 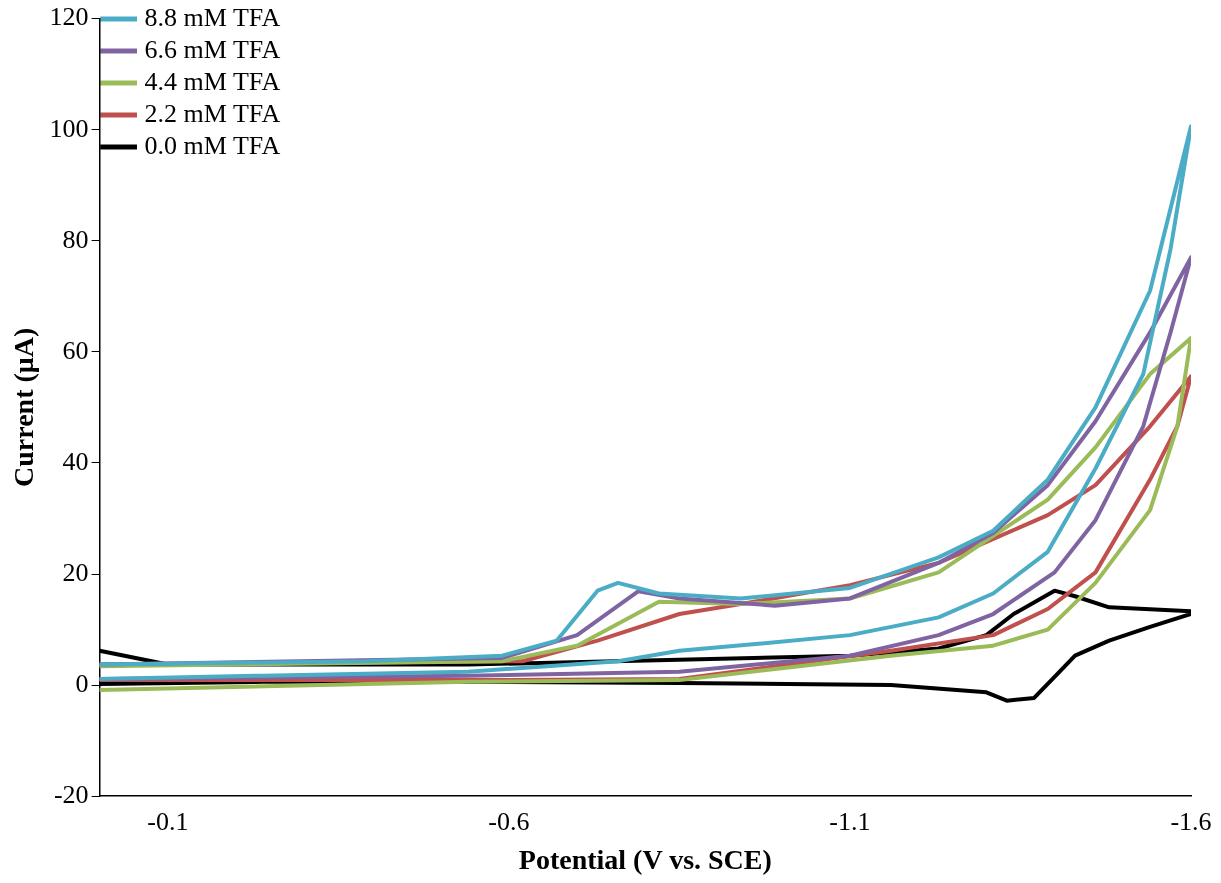 What do you see at coordinates (1191, 821) in the screenshot?
I see `x-tick-label: -1.6` at bounding box center [1191, 821].